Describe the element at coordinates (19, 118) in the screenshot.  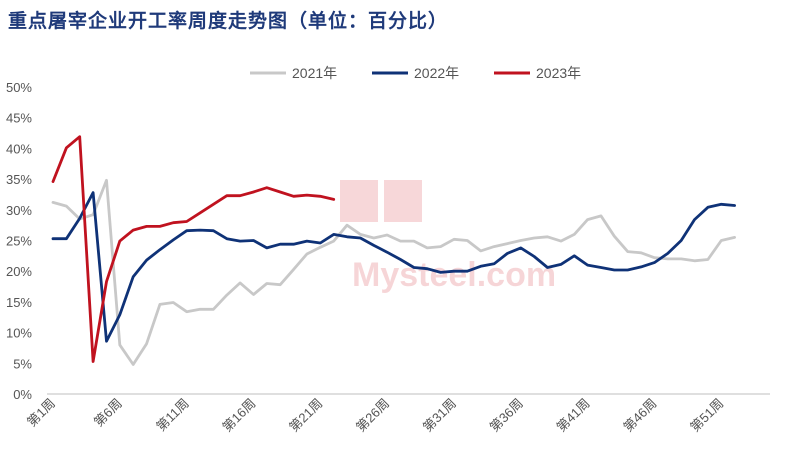
I see `y-tick-label: 45%` at that location.